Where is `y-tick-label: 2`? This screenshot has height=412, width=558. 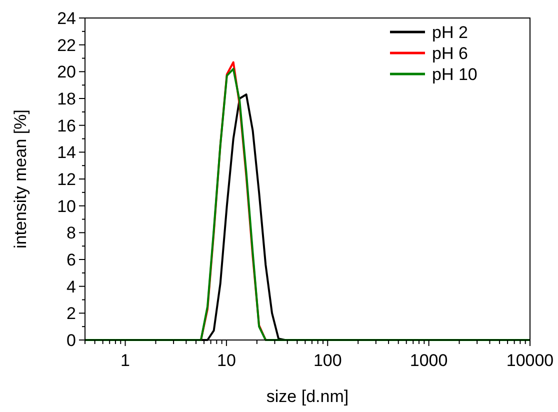
y-tick-label: 2 is located at coordinates (71, 314).